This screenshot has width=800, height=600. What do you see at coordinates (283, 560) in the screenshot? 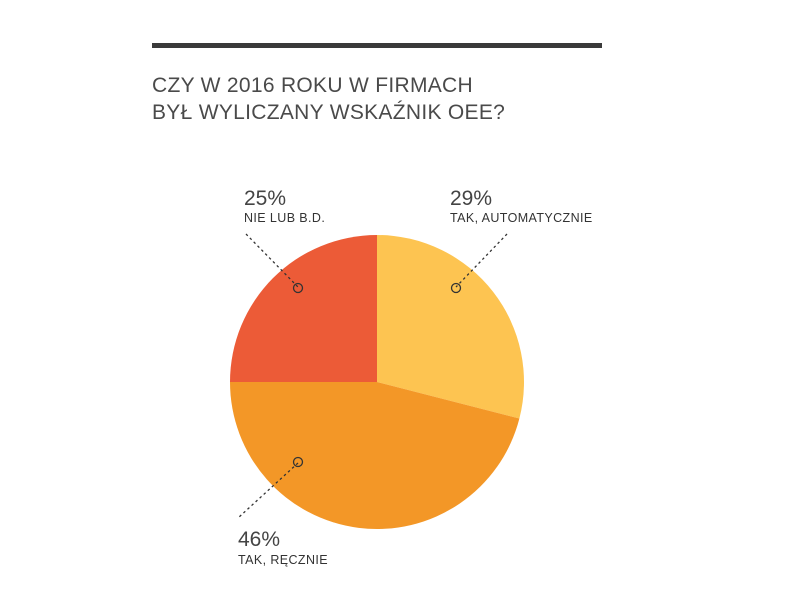
I see `slice-label-recznie: TAK, RĘCZNIE` at bounding box center [283, 560].